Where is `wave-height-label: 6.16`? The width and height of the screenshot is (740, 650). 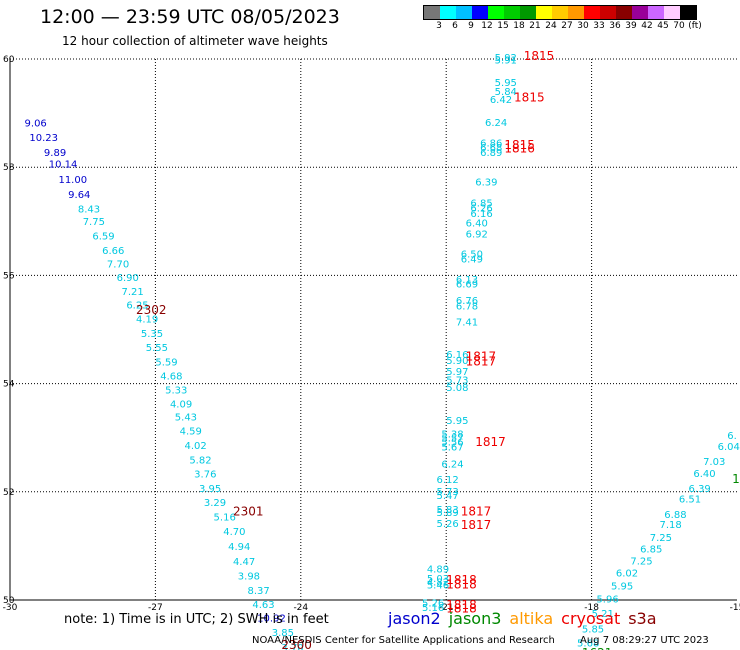 wave-height-label: 6.16 is located at coordinates (457, 355).